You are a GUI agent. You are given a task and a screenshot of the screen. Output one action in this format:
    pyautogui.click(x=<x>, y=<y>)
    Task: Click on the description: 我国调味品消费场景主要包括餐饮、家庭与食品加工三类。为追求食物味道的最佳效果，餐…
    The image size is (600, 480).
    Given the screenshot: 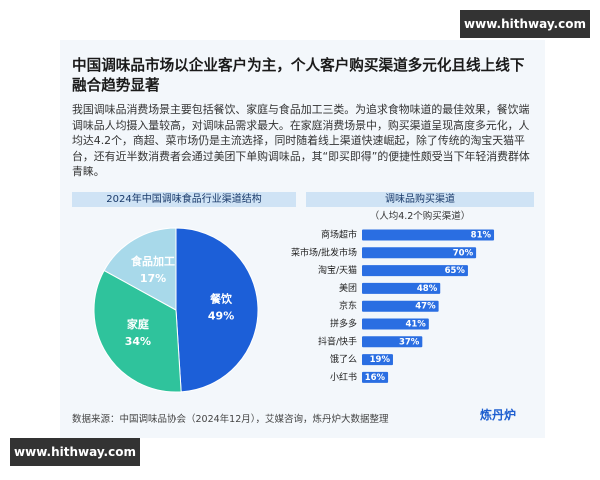 What is the action you would take?
    pyautogui.click(x=301, y=141)
    